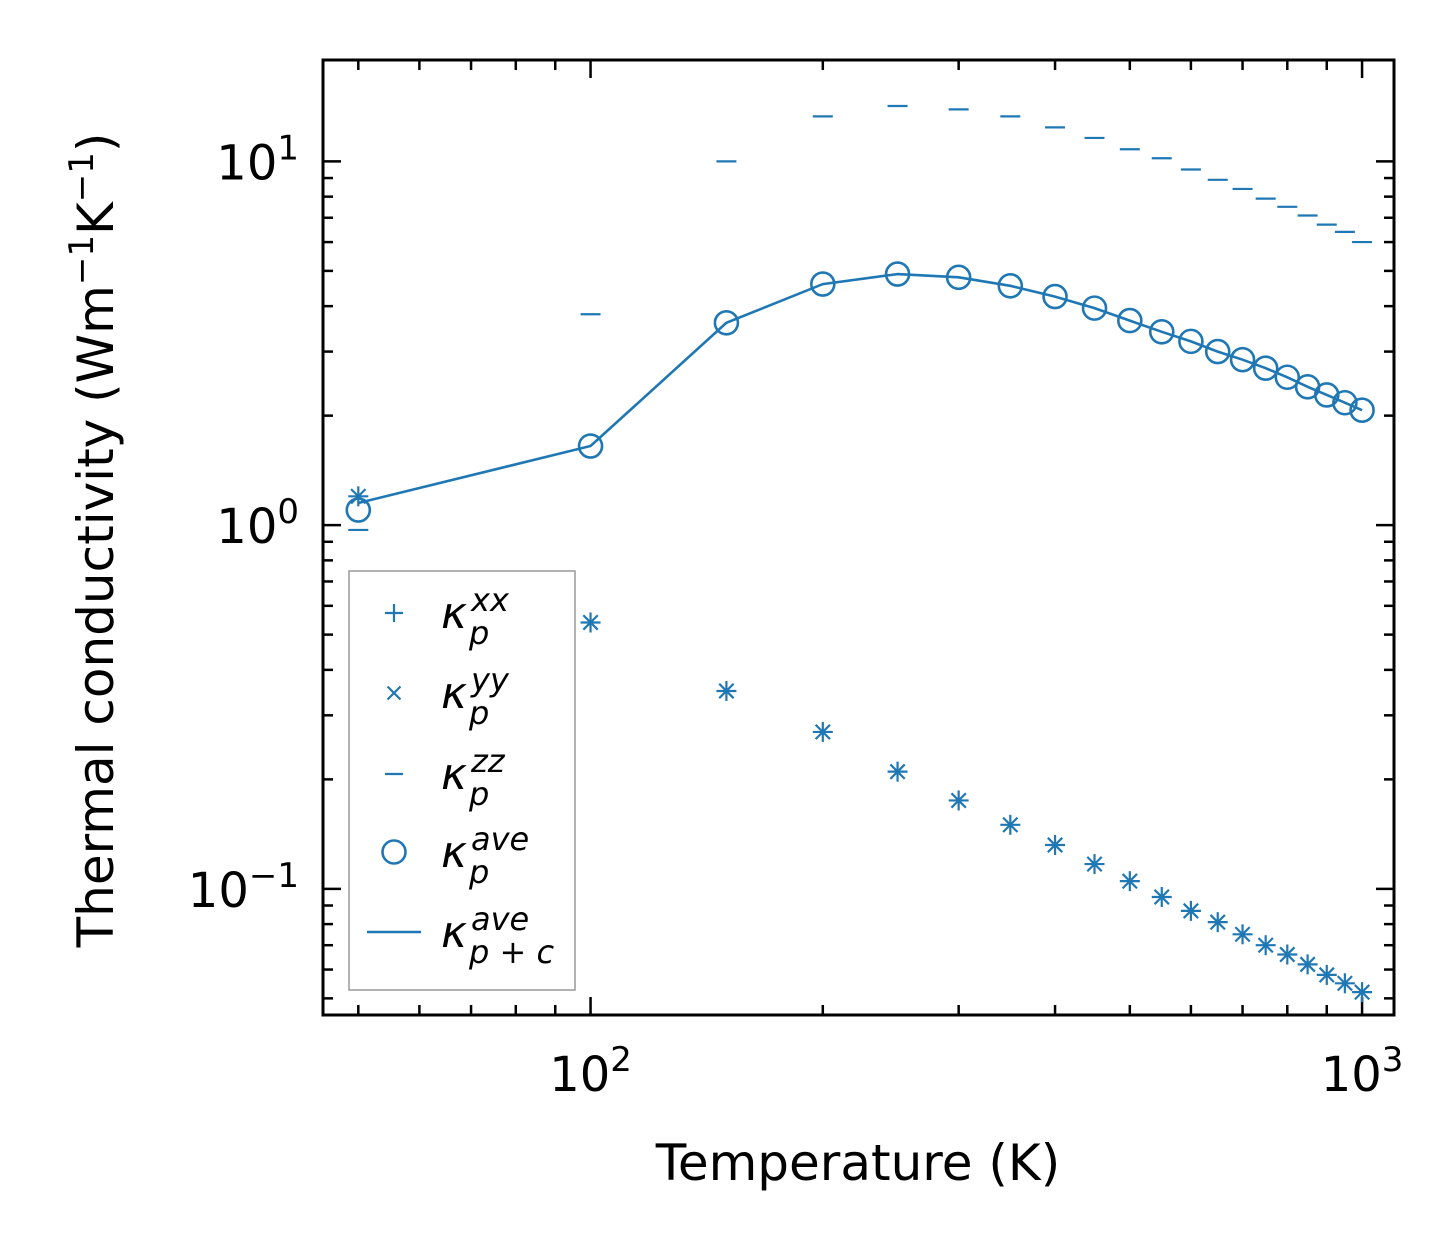  What do you see at coordinates (243, 887) in the screenshot?
I see `y-tick-label: 10⁻¹` at bounding box center [243, 887].